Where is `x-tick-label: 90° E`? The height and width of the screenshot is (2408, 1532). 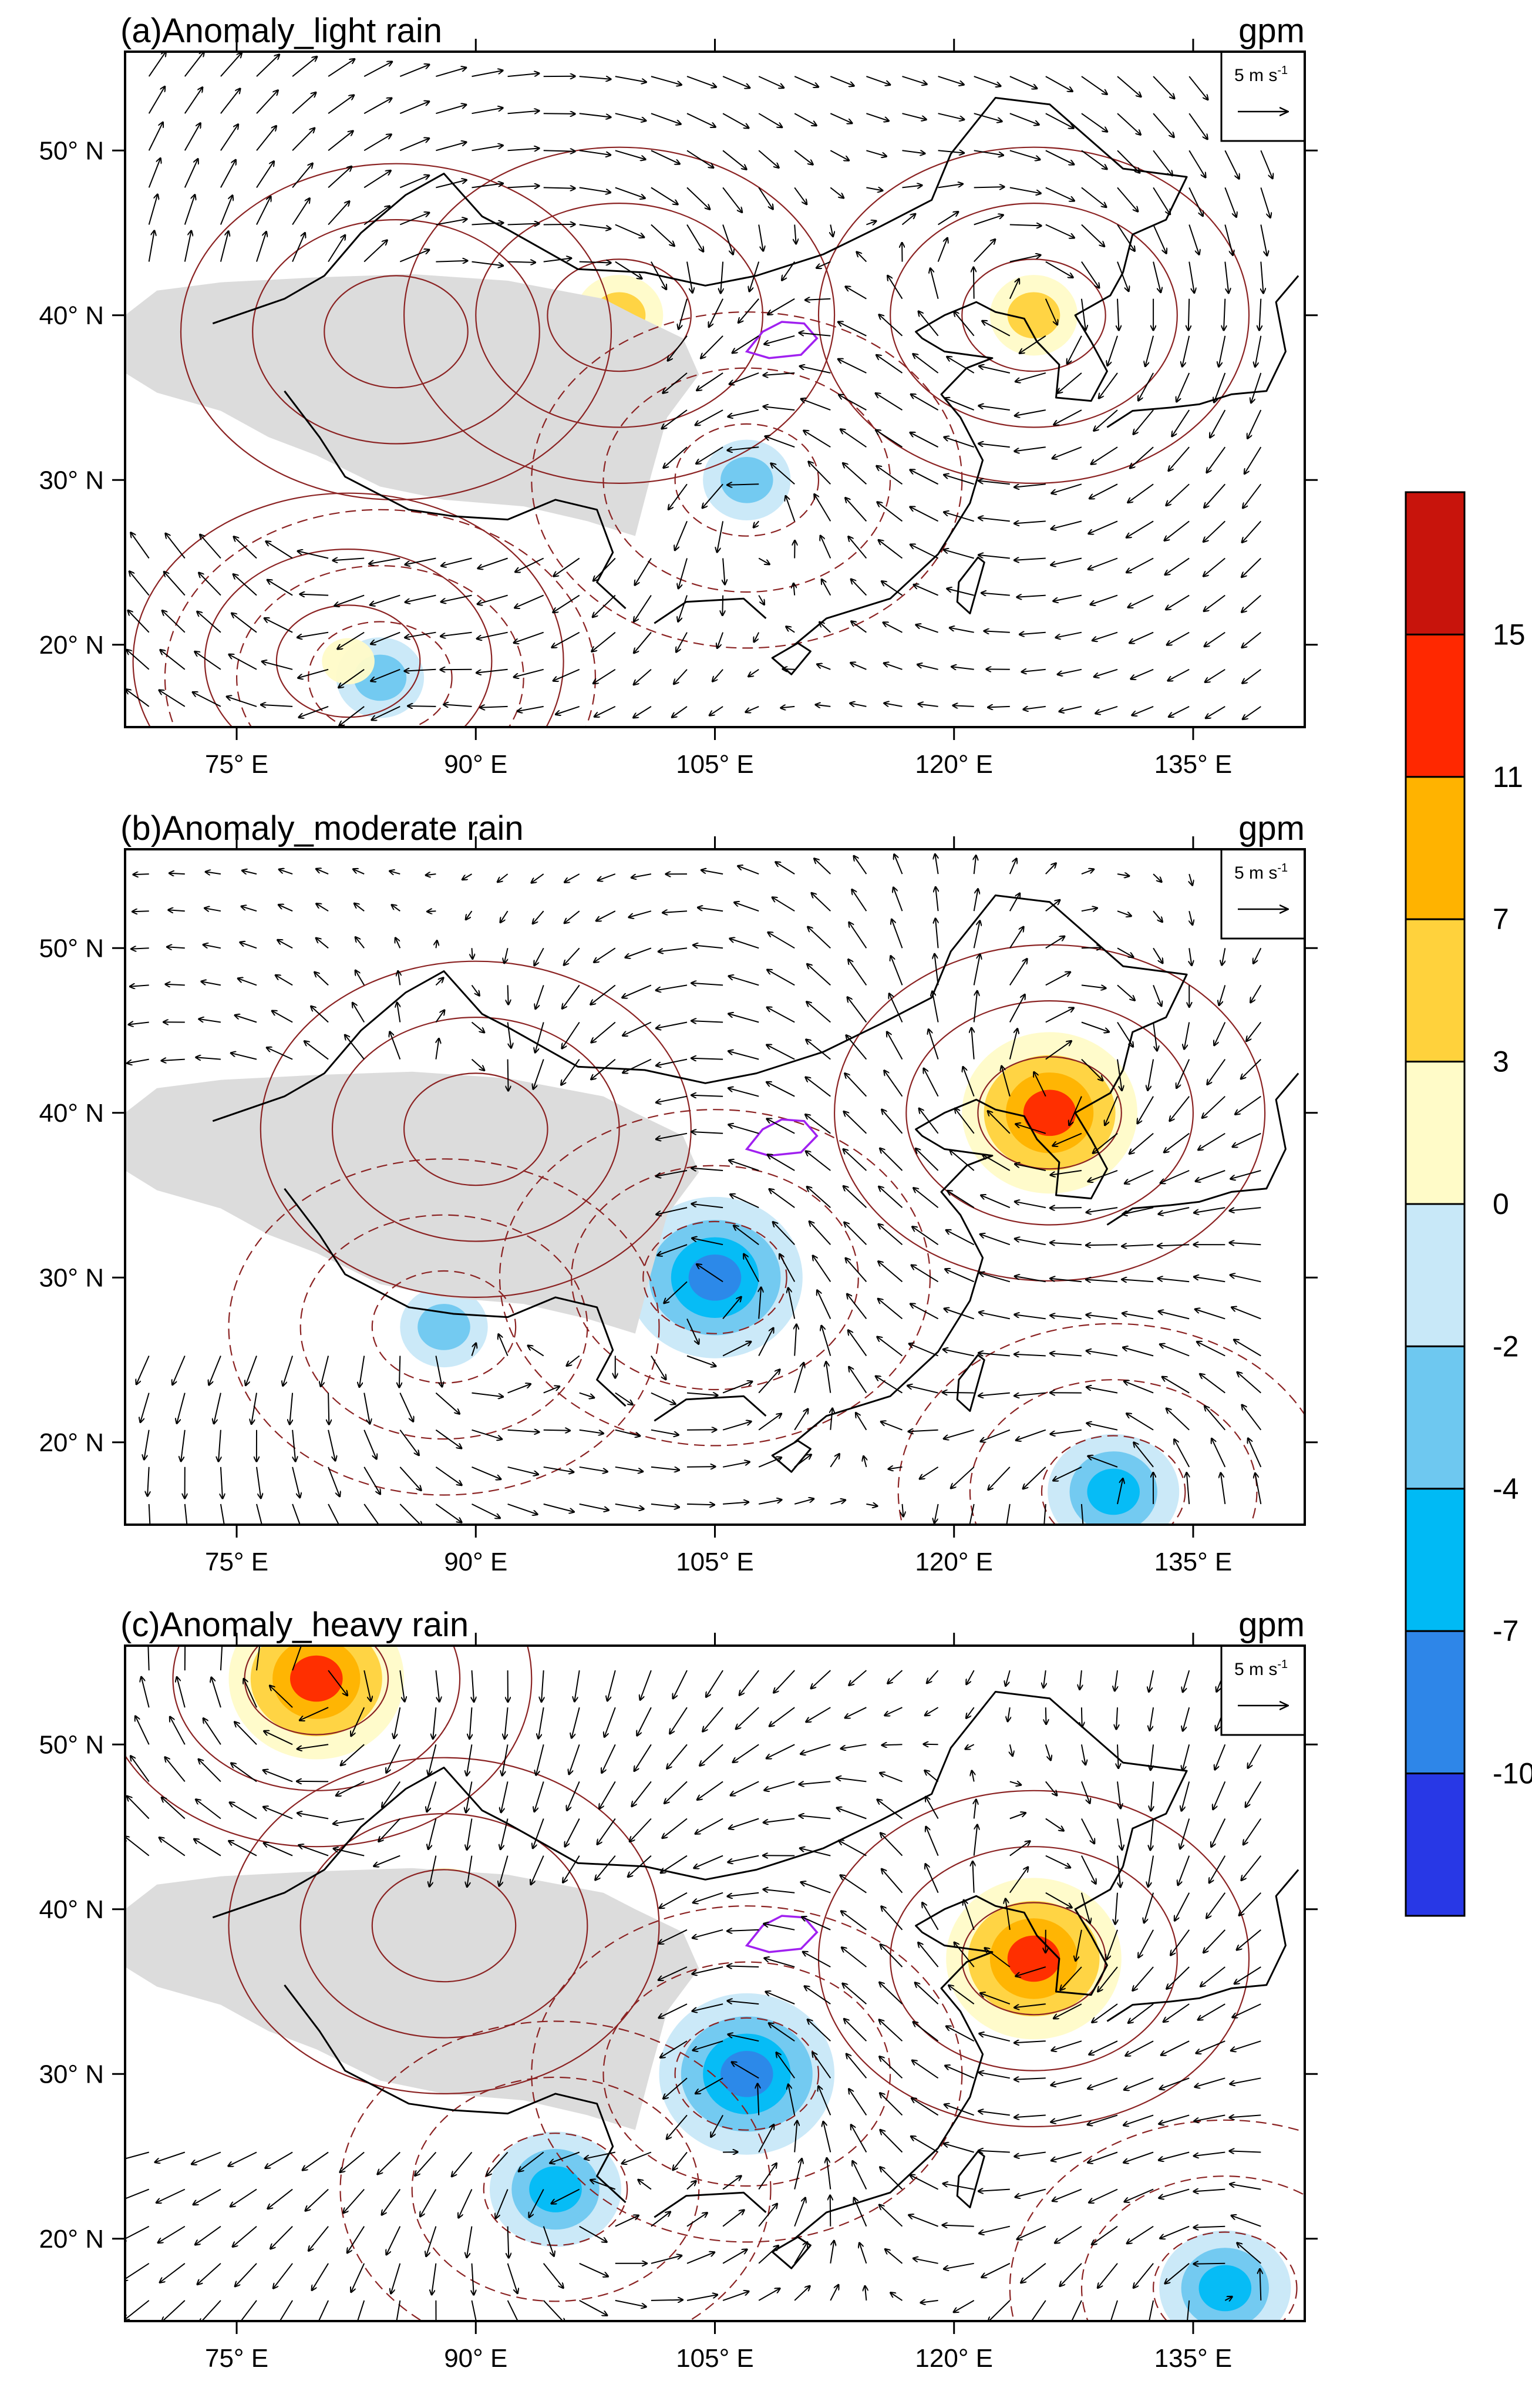
x-tick-label: 90° E is located at coordinates (475, 2358).